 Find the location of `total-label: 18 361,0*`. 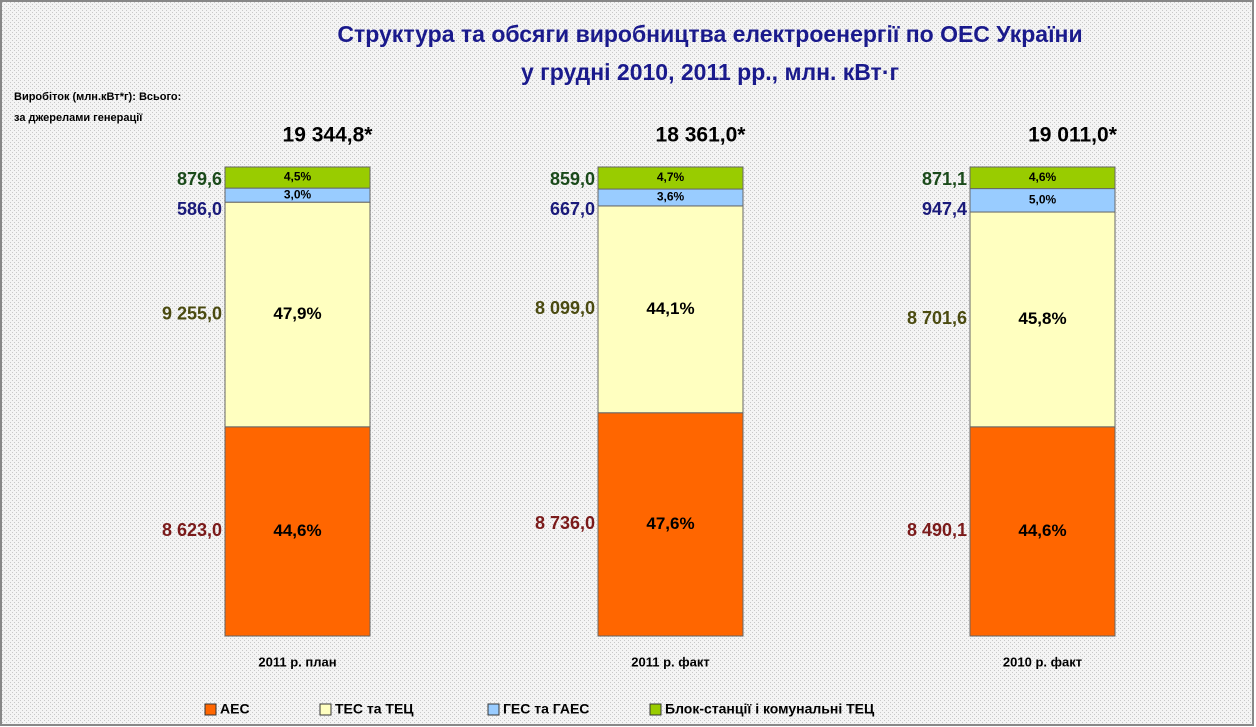

total-label: 18 361,0* is located at coordinates (701, 135).